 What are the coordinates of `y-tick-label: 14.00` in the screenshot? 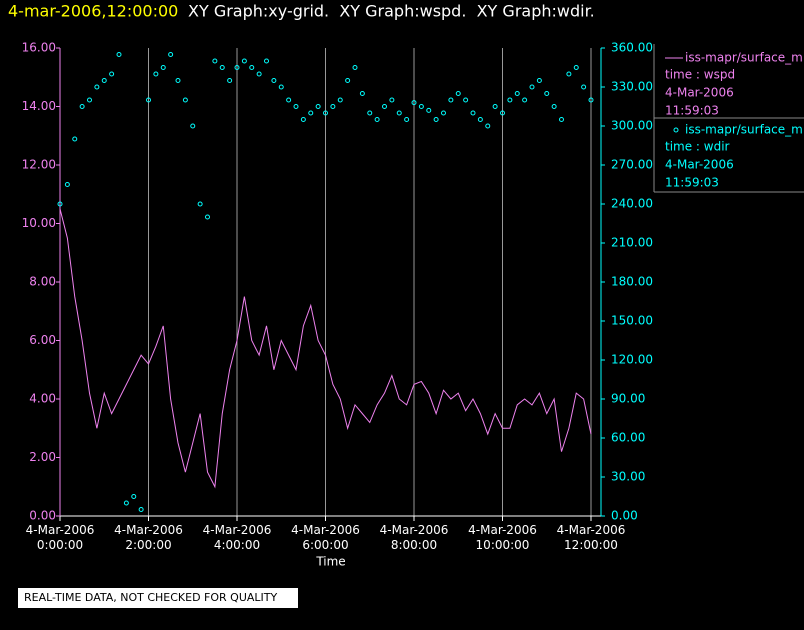 It's located at (39, 106).